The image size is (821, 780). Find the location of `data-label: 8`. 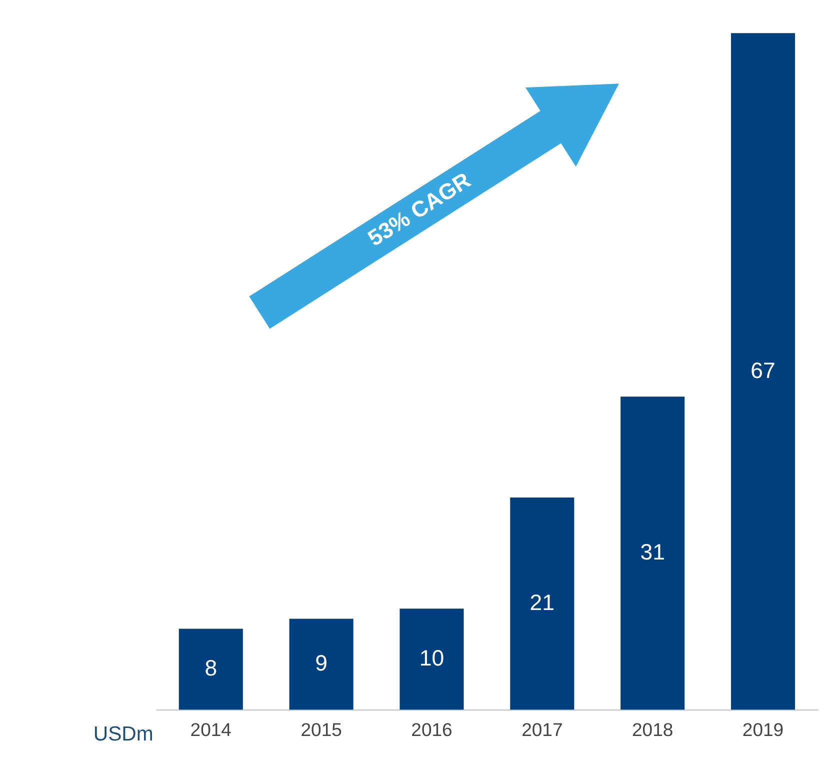

data-label: 8 is located at coordinates (211, 668).